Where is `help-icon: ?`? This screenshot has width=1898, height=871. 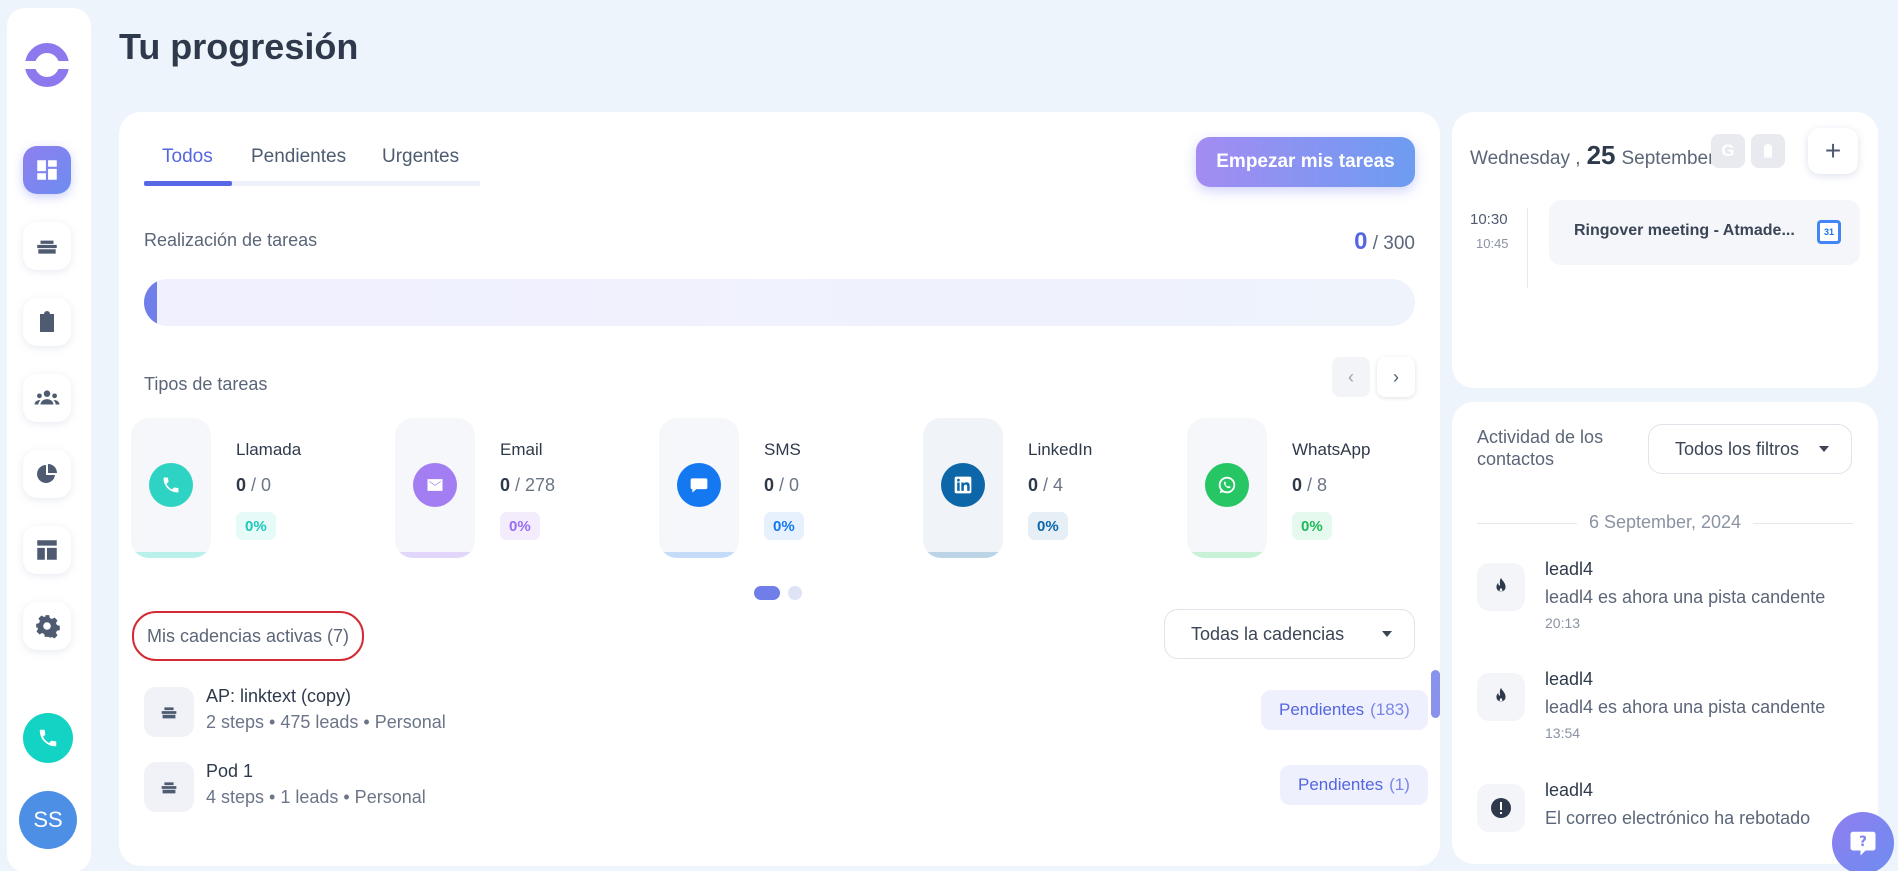 help-icon: ? is located at coordinates (1863, 843).